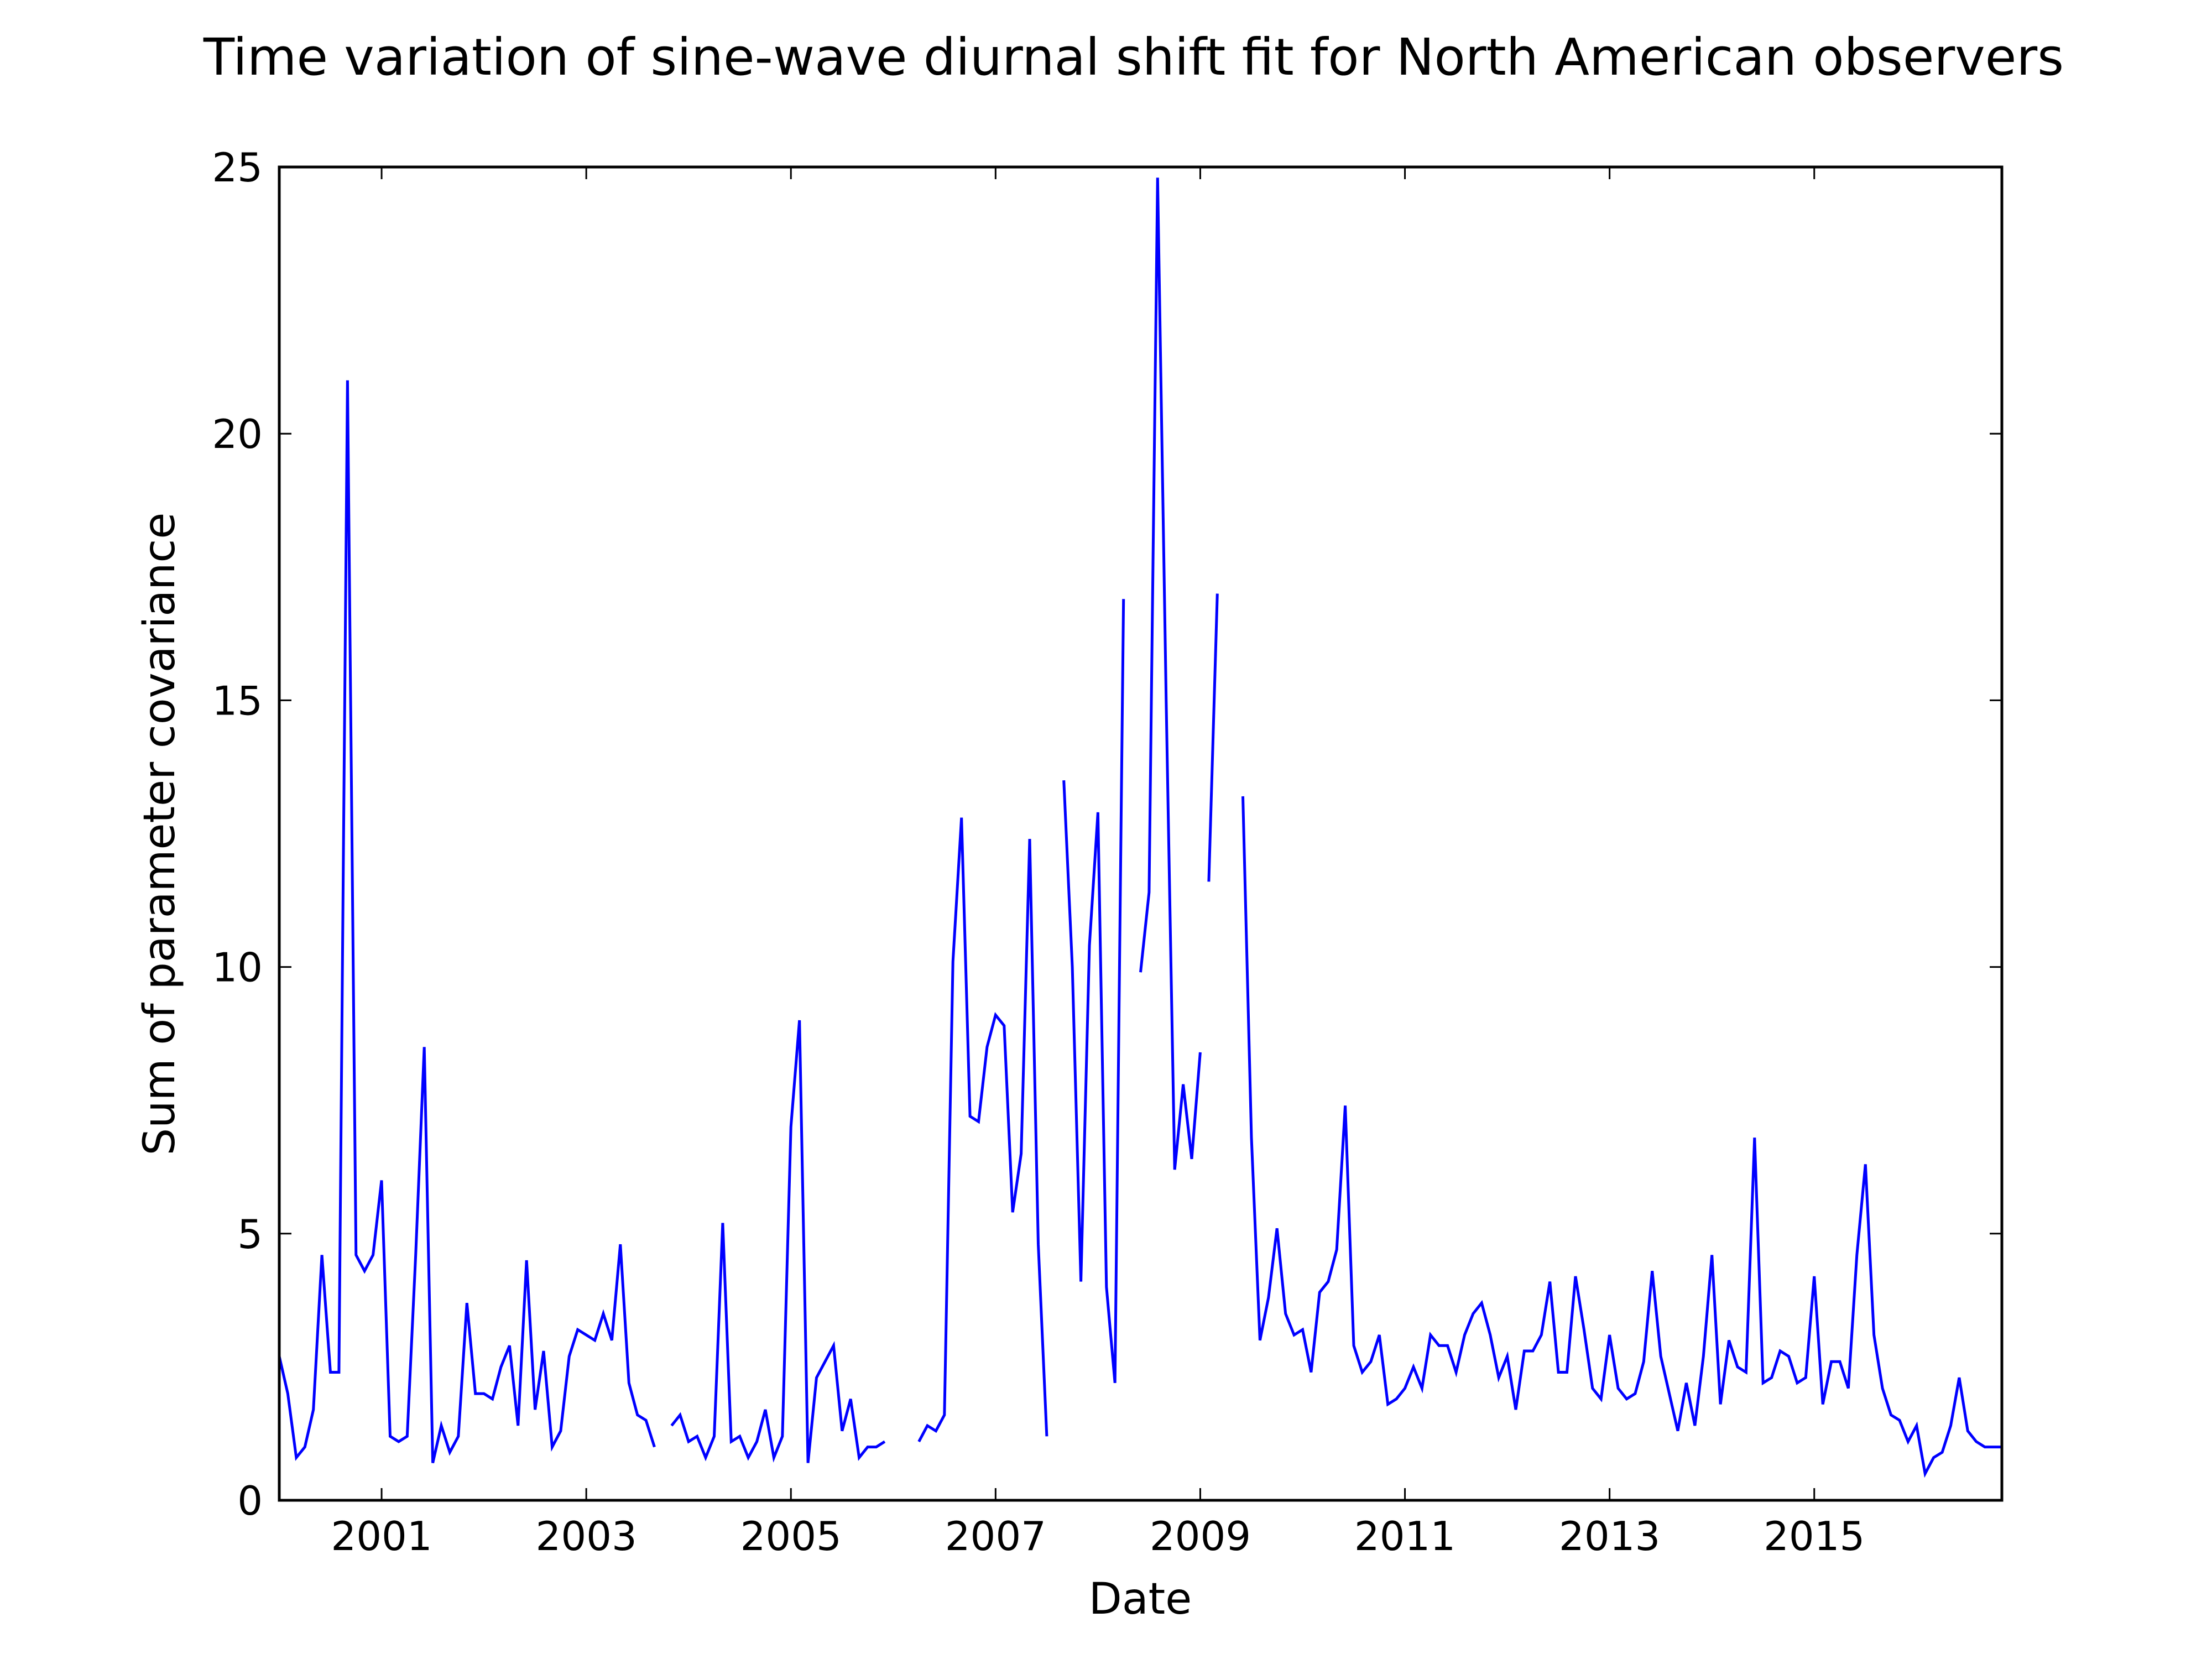  Describe the element at coordinates (237, 168) in the screenshot. I see `y-tick-label: 25` at that location.